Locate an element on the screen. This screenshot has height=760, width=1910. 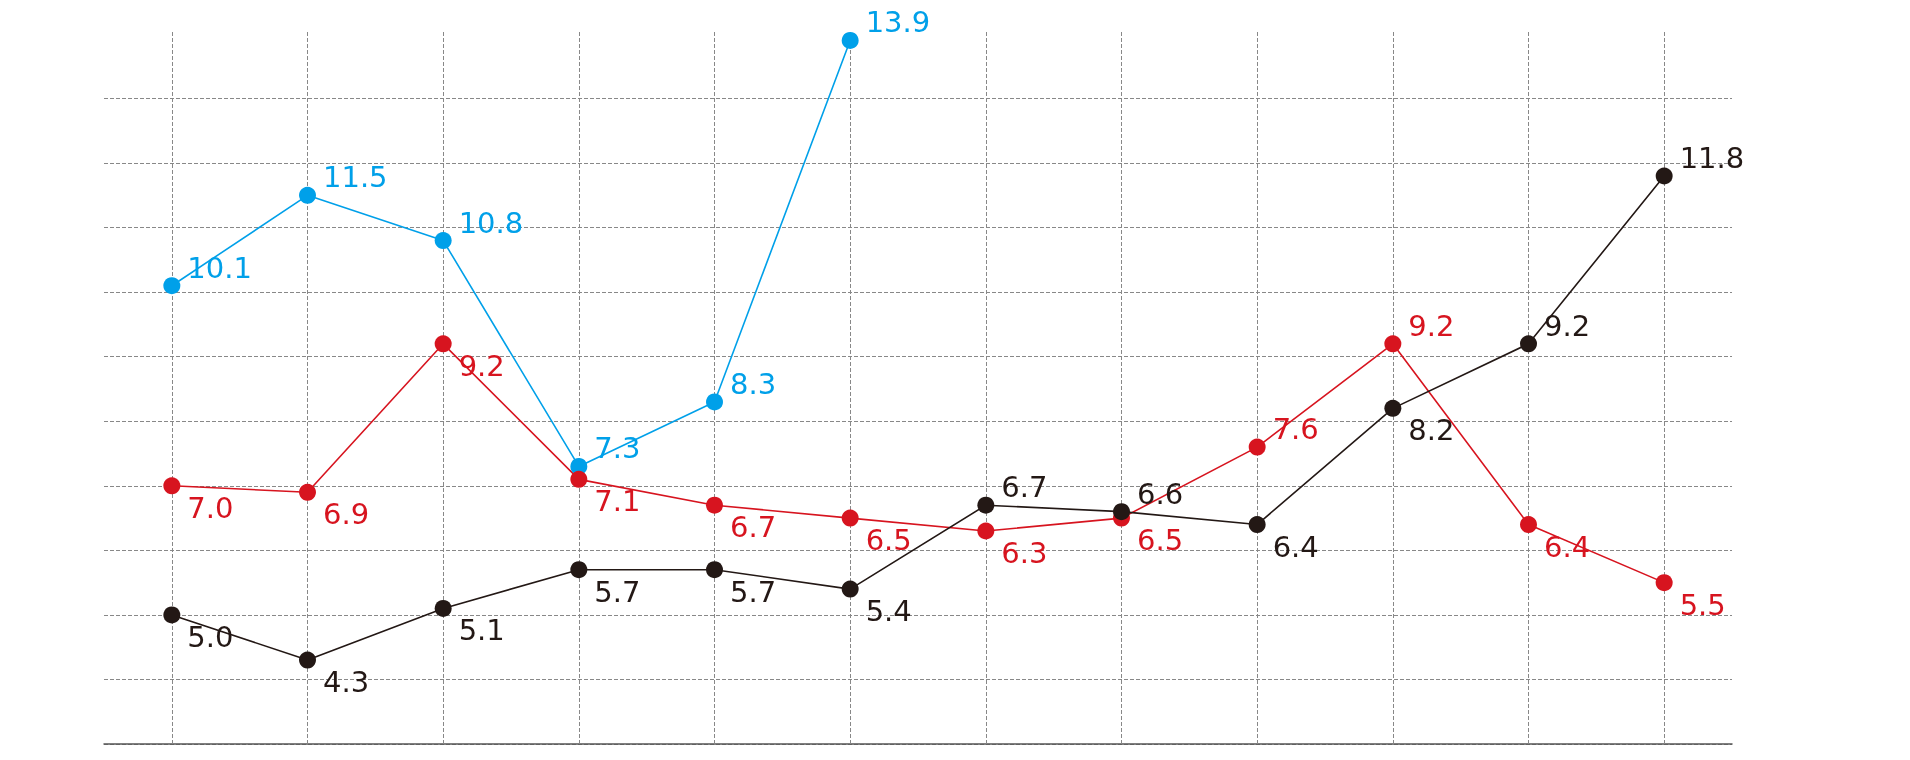
data-label: 7.6 is located at coordinates (1295, 429).